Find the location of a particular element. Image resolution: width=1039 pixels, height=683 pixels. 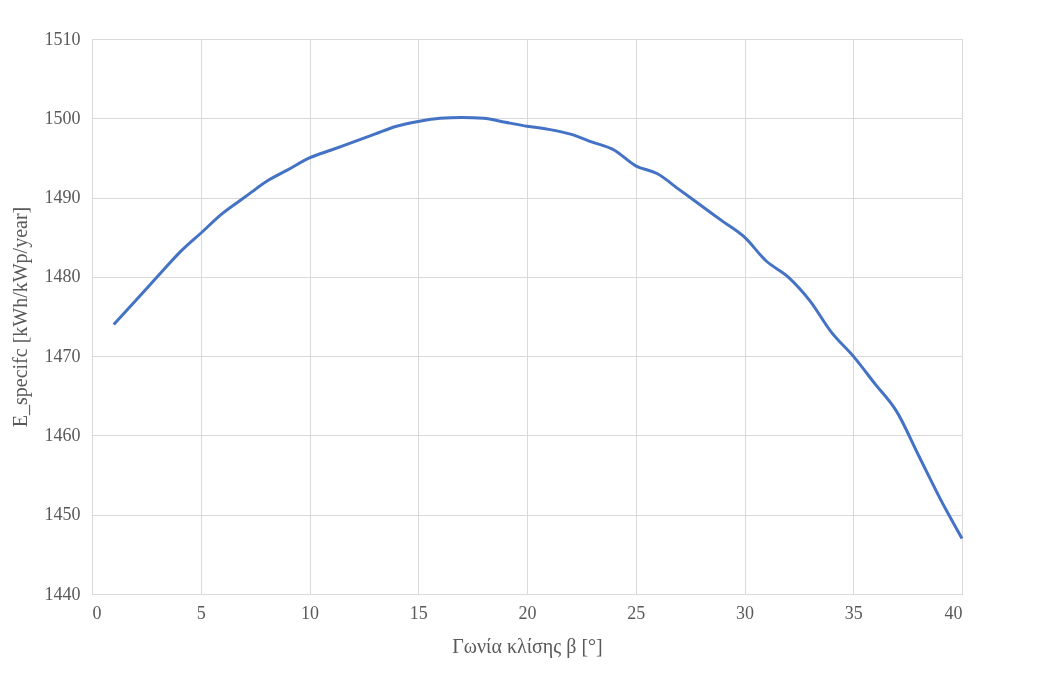

y-tick-label: 1470 is located at coordinates (62, 355).